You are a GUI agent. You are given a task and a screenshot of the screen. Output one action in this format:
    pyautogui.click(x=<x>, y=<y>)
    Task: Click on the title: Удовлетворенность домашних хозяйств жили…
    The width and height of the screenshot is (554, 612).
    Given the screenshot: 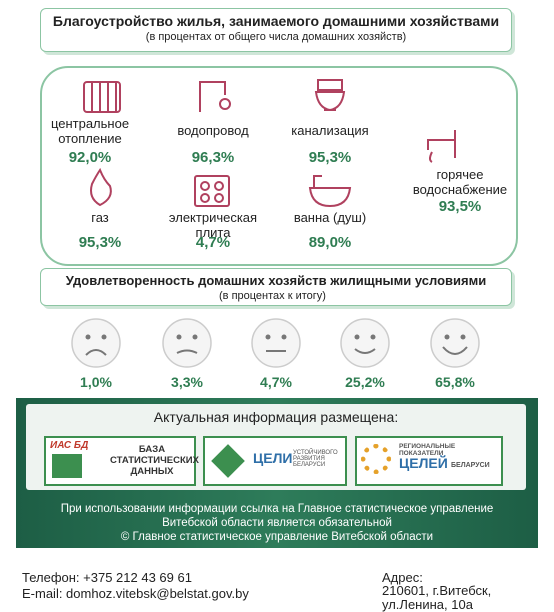 What is the action you would take?
    pyautogui.click(x=276, y=280)
    